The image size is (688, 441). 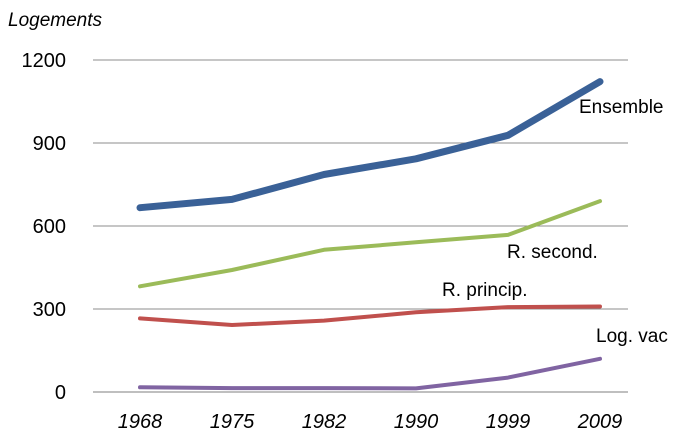 I want to click on y-tick-label: 300, so click(x=49, y=310).